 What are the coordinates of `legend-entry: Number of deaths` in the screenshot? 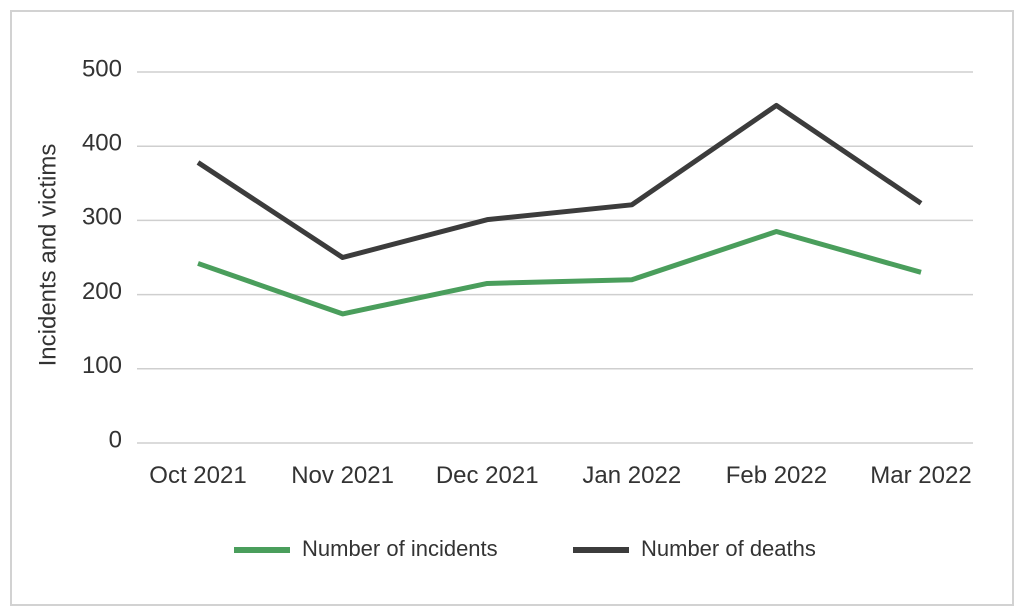 It's located at (728, 548).